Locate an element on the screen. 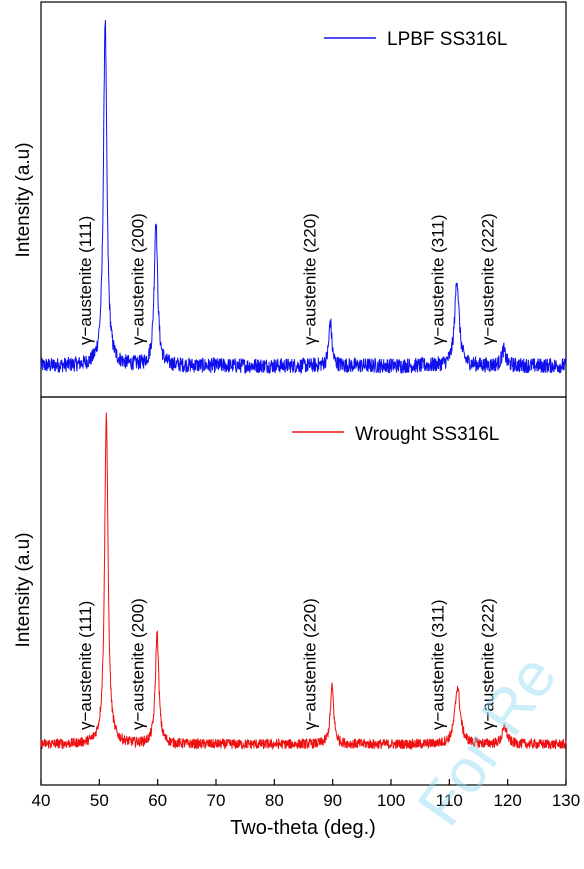 This screenshot has height=869, width=584. x-tick-label: 80 is located at coordinates (274, 800).